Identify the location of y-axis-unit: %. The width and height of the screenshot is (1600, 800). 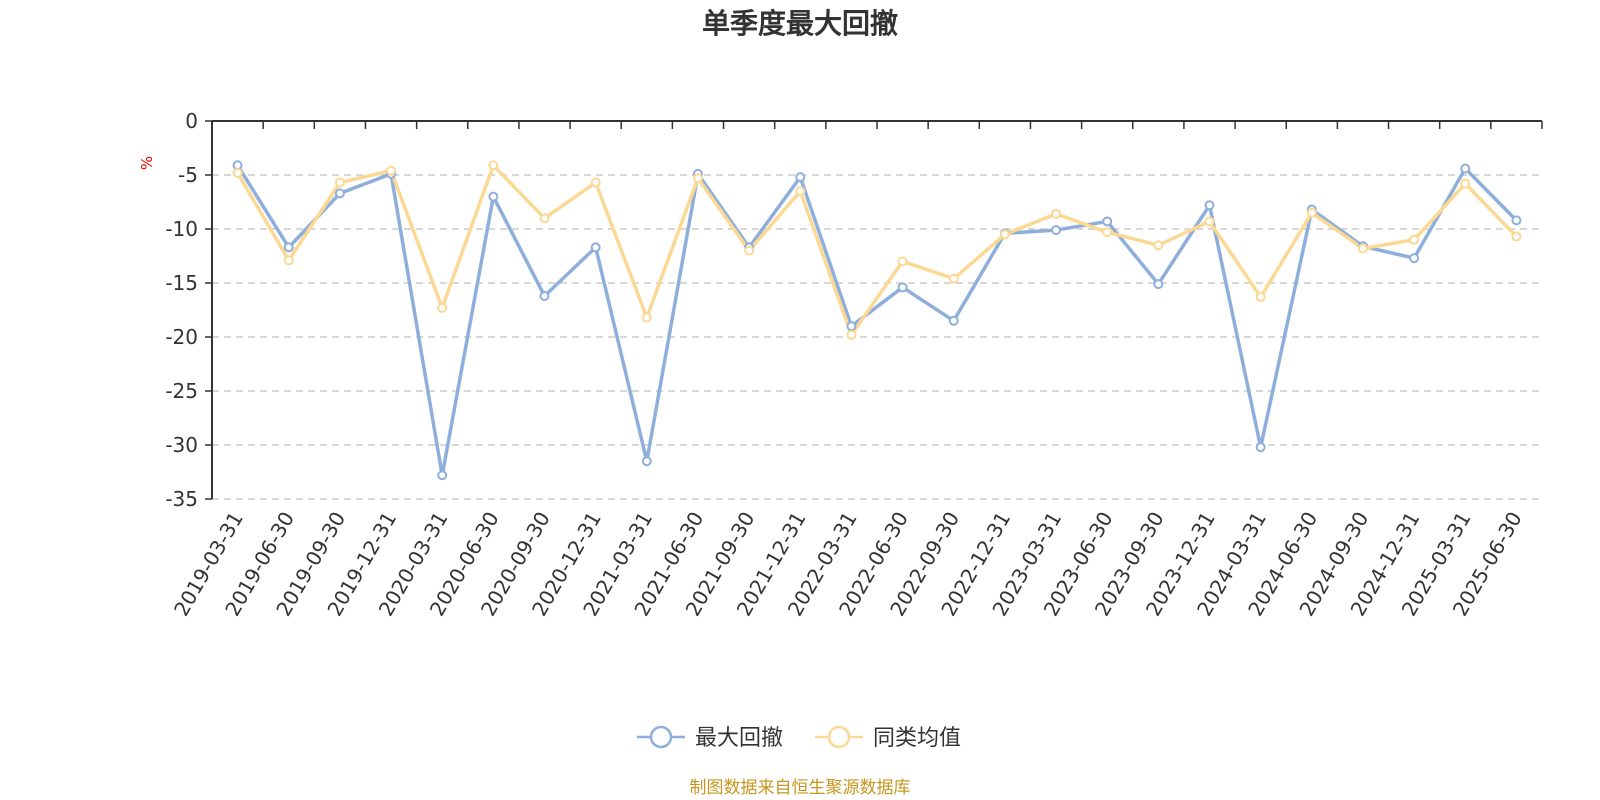
(147, 163).